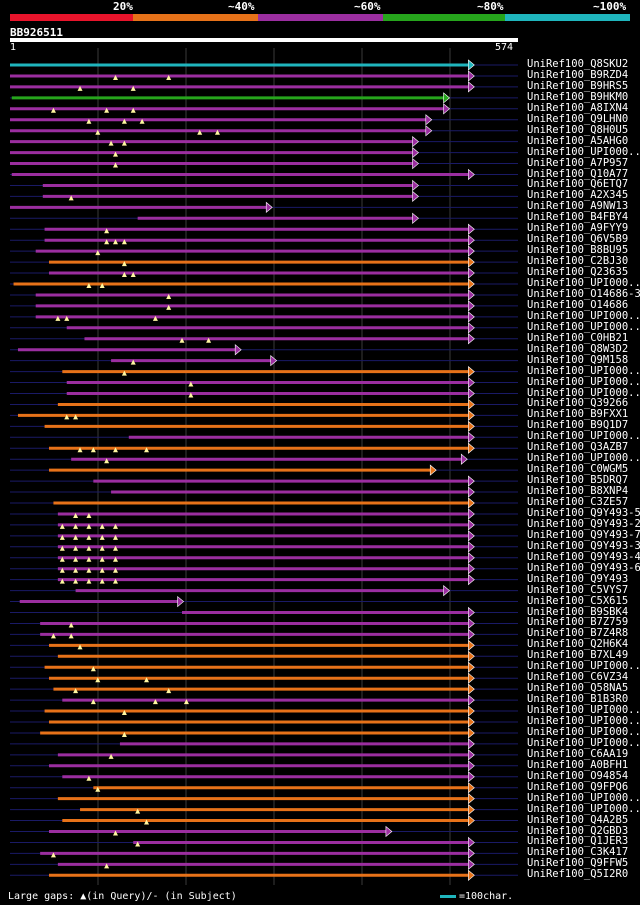 The width and height of the screenshot is (640, 905). What do you see at coordinates (578, 74) in the screenshot?
I see `hit-label-link: UniRef100_B9RZD4` at bounding box center [578, 74].